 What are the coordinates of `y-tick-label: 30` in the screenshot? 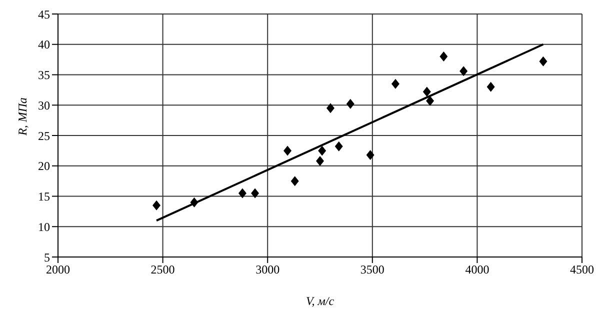 It's located at (44, 105).